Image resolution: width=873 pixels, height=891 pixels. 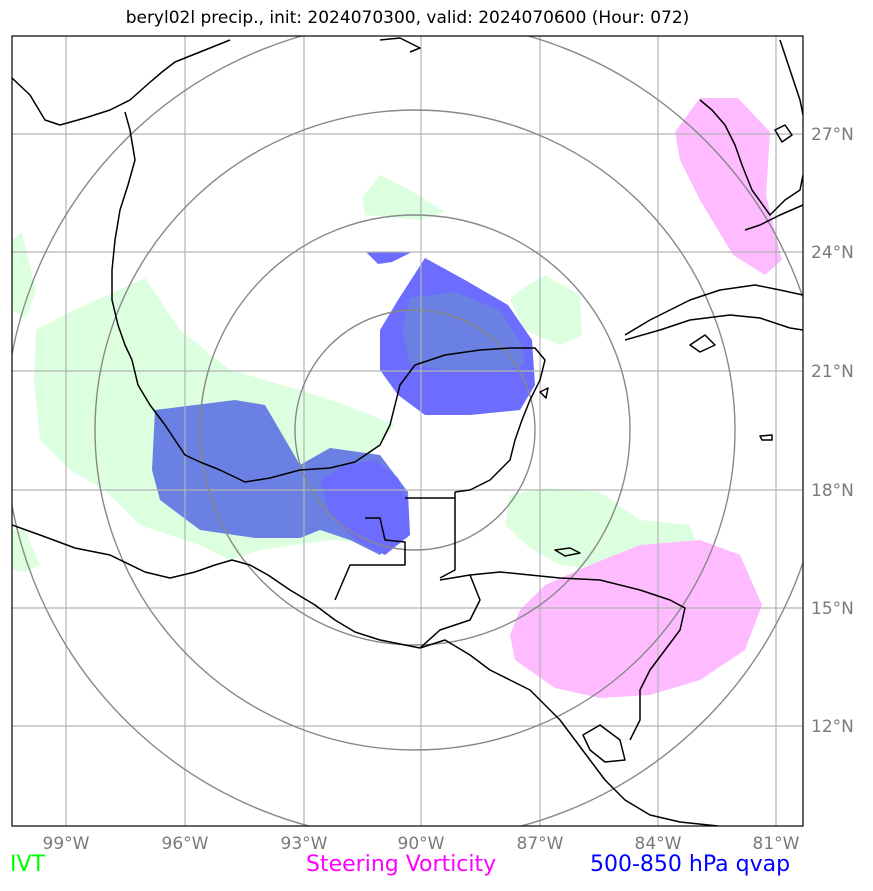 I want to click on lat-label: 21°N, so click(x=832, y=372).